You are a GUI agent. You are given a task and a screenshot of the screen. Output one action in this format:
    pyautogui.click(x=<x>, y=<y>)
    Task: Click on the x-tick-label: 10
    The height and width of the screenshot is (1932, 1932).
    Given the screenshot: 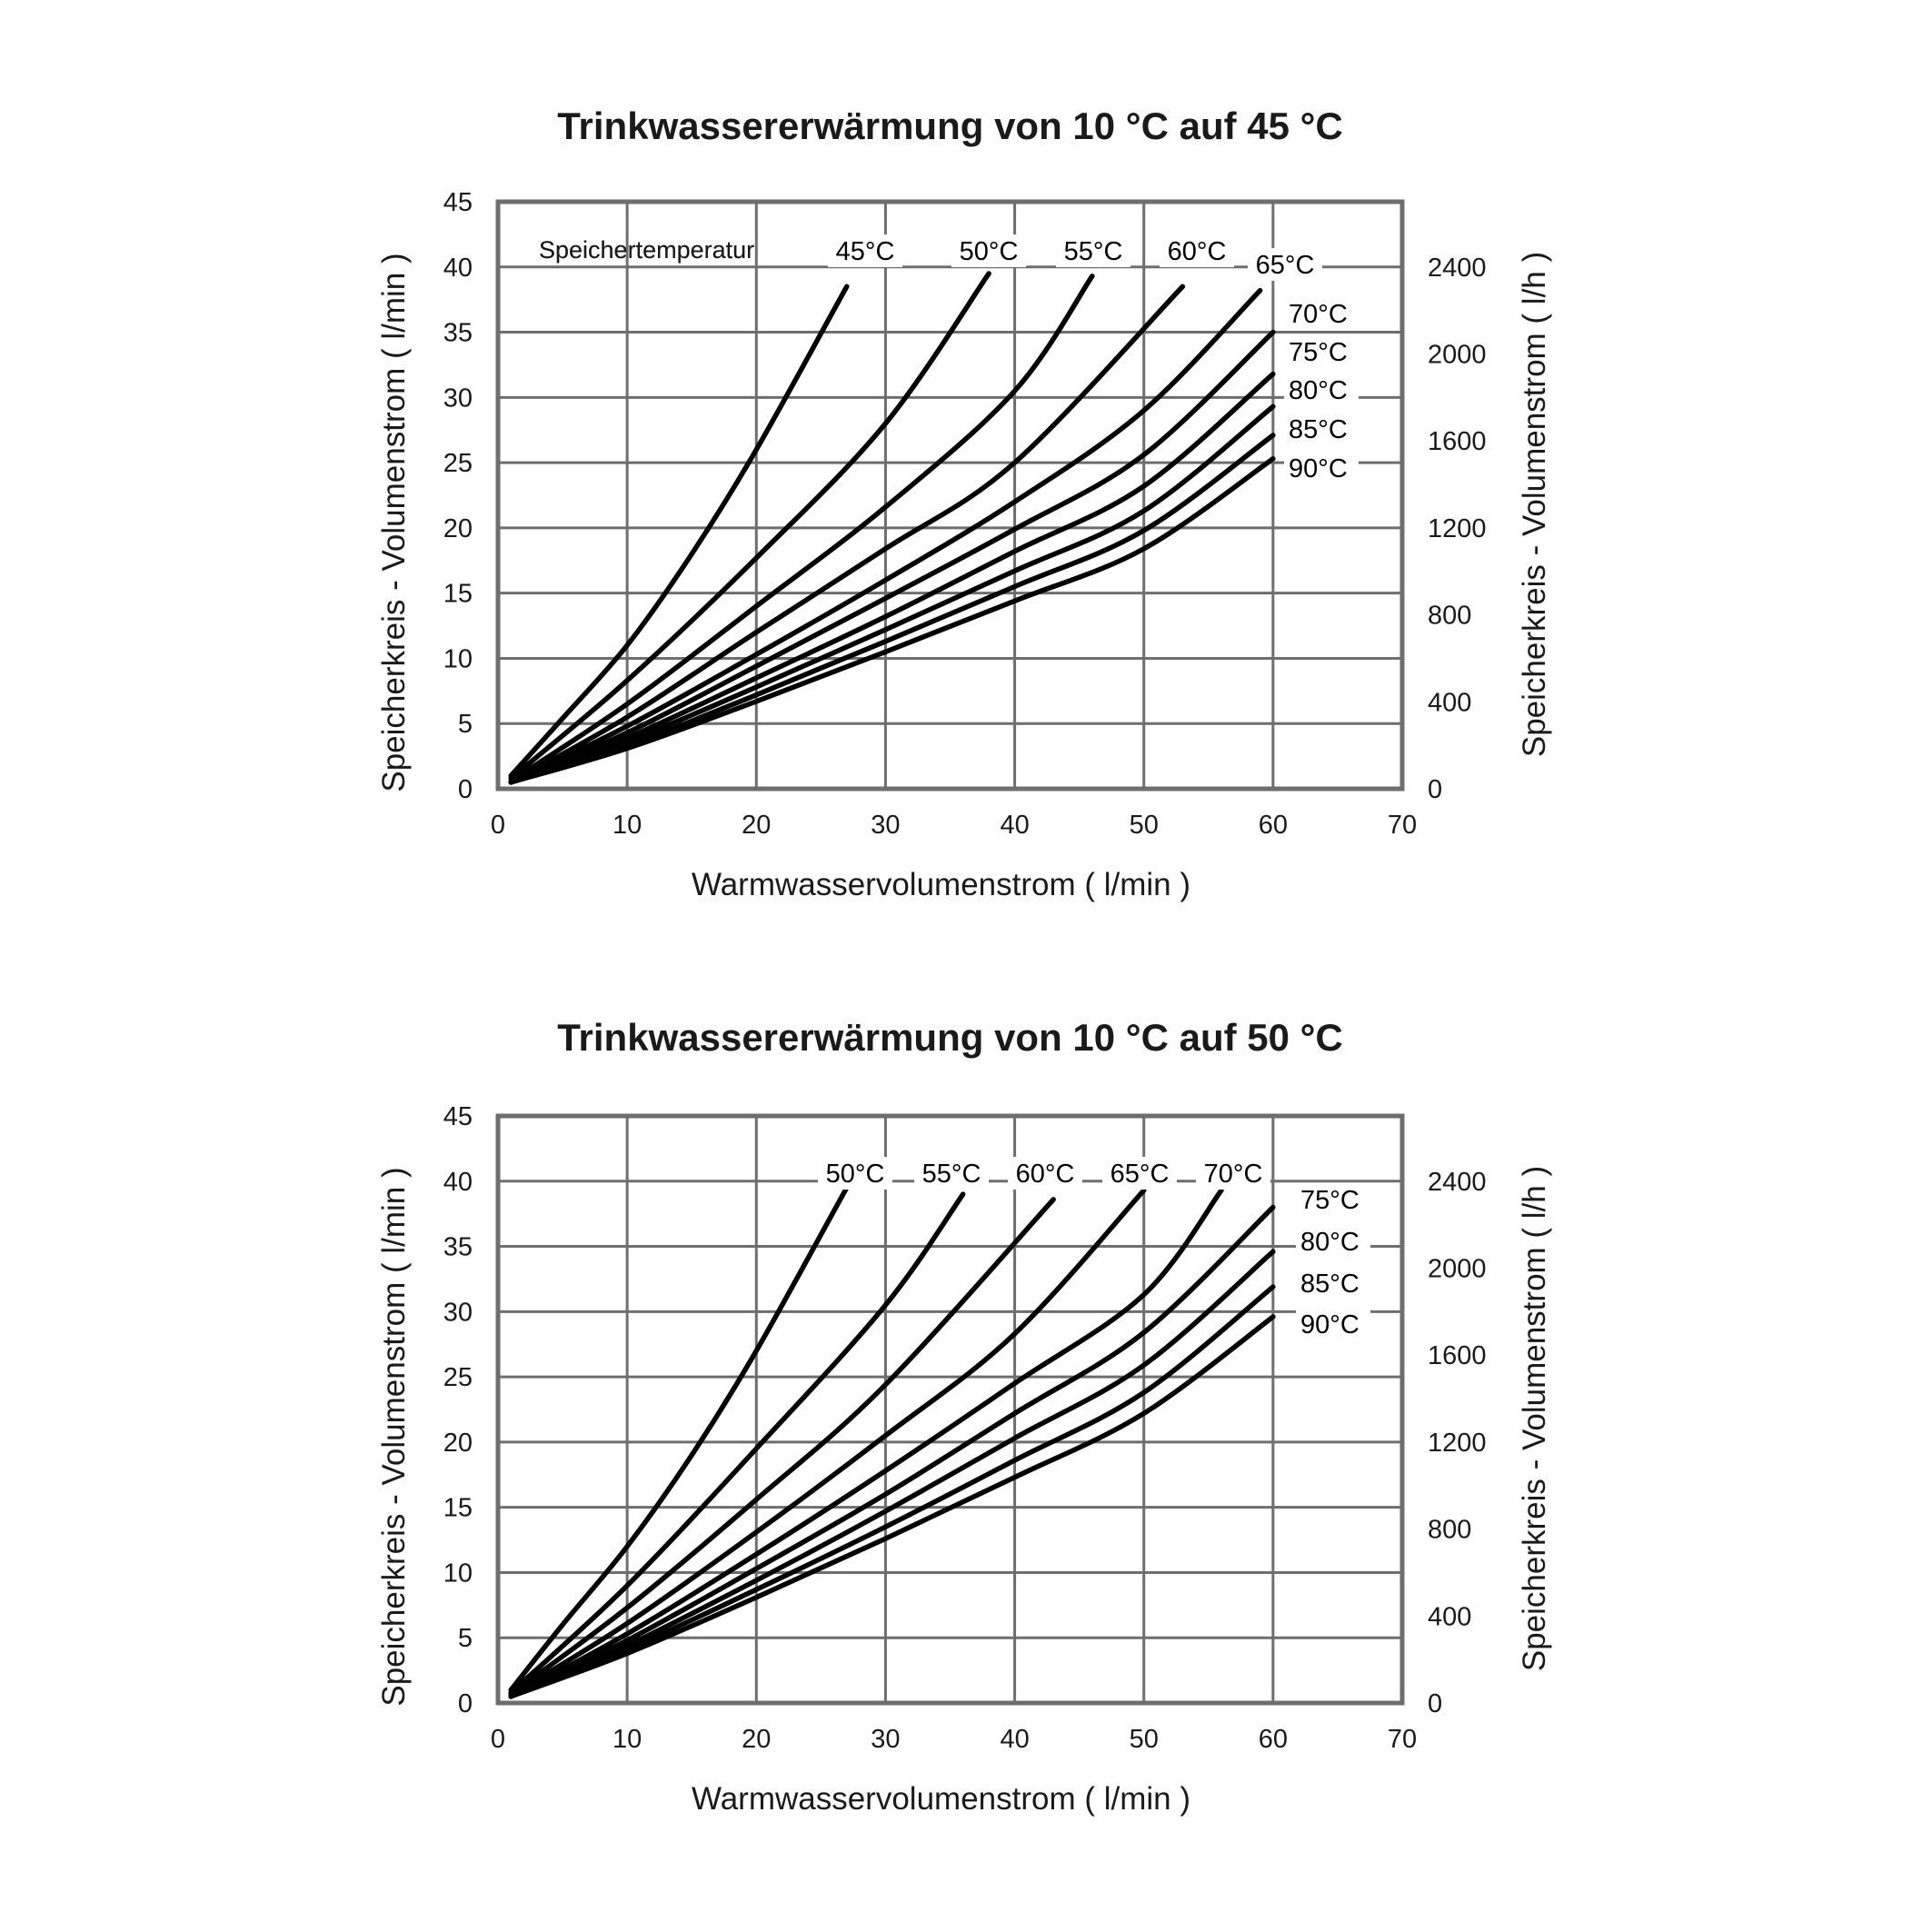 What is the action you would take?
    pyautogui.click(x=627, y=826)
    